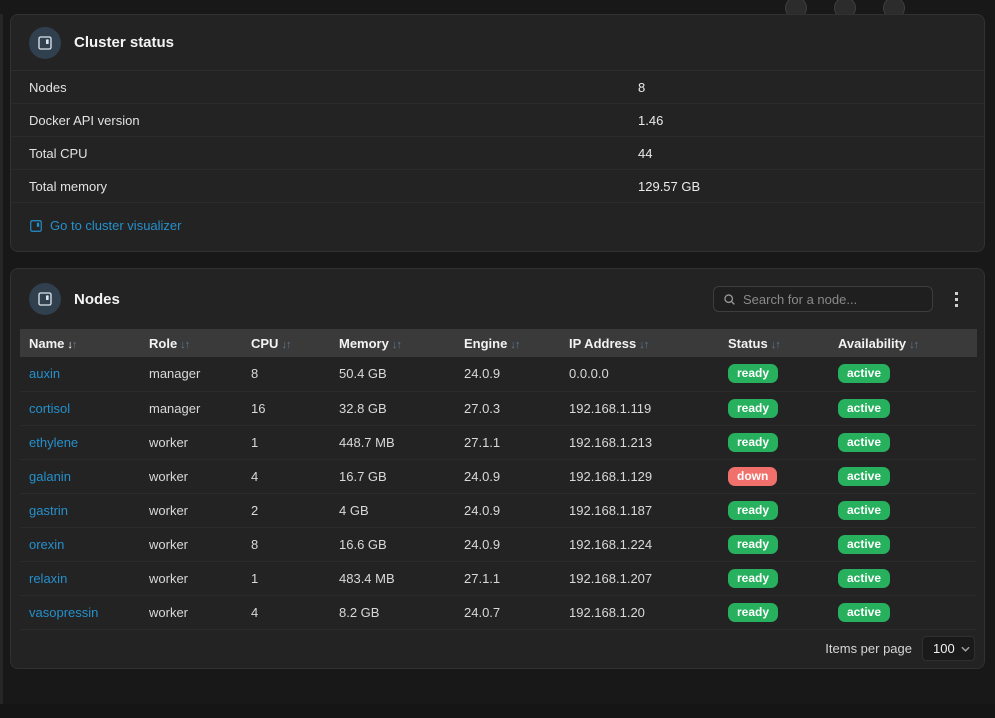 The width and height of the screenshot is (995, 718). I want to click on node-ip: 192.168.1.187, so click(639, 510).